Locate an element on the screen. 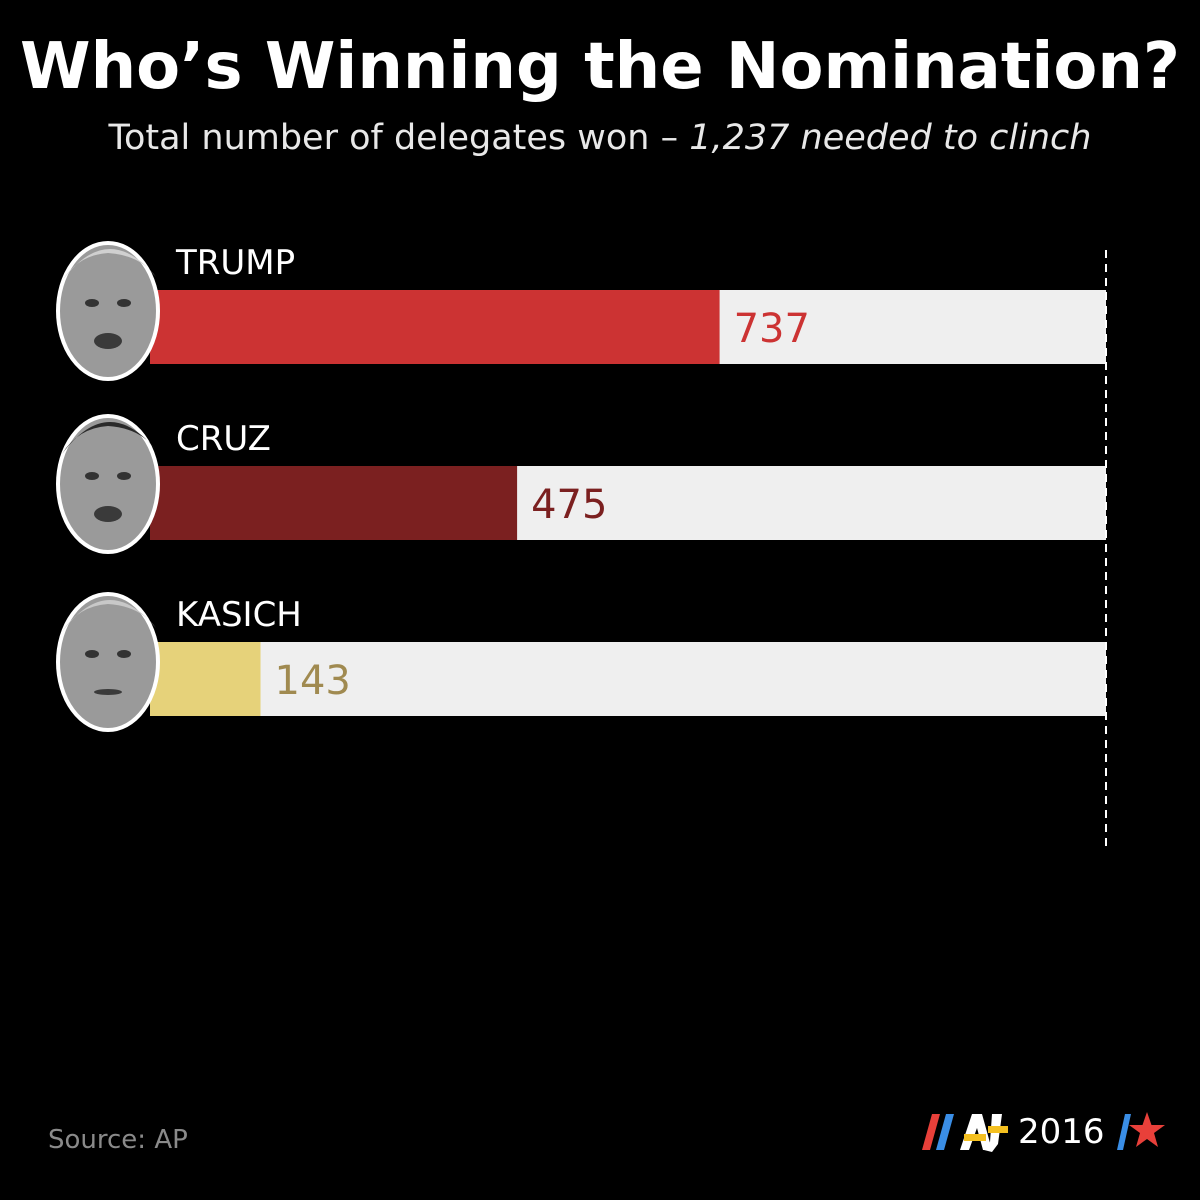 The image size is (1200, 1200). candidate-photo-cruz-icon is located at coordinates (108, 484).